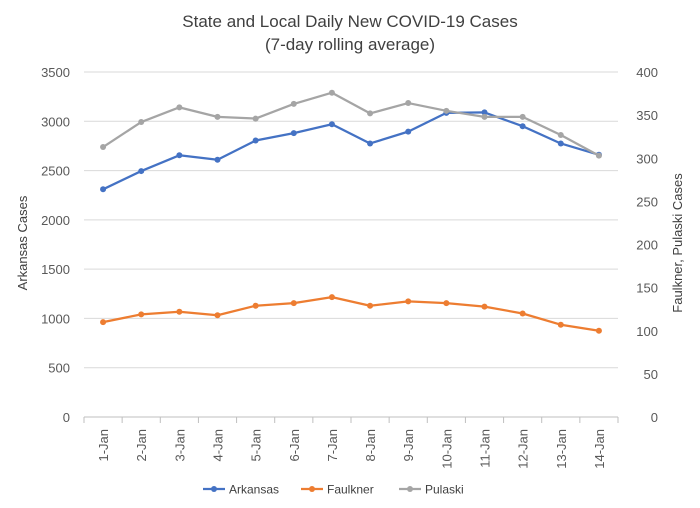 This screenshot has width=700, height=508. I want to click on y-tick-label: 3500, so click(55, 72).